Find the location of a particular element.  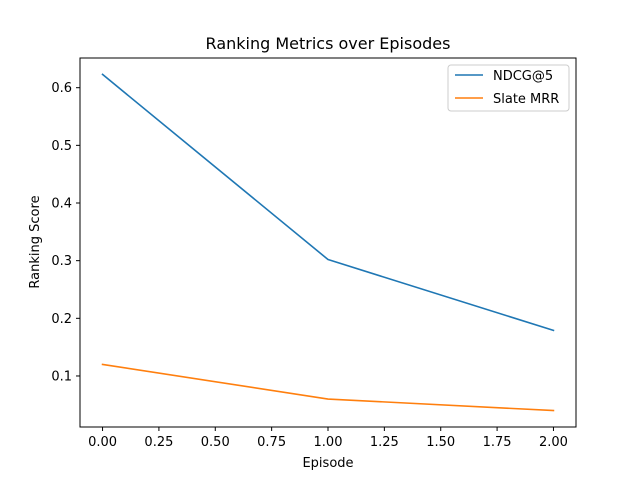

x-tick-label: 1.75 is located at coordinates (497, 442).